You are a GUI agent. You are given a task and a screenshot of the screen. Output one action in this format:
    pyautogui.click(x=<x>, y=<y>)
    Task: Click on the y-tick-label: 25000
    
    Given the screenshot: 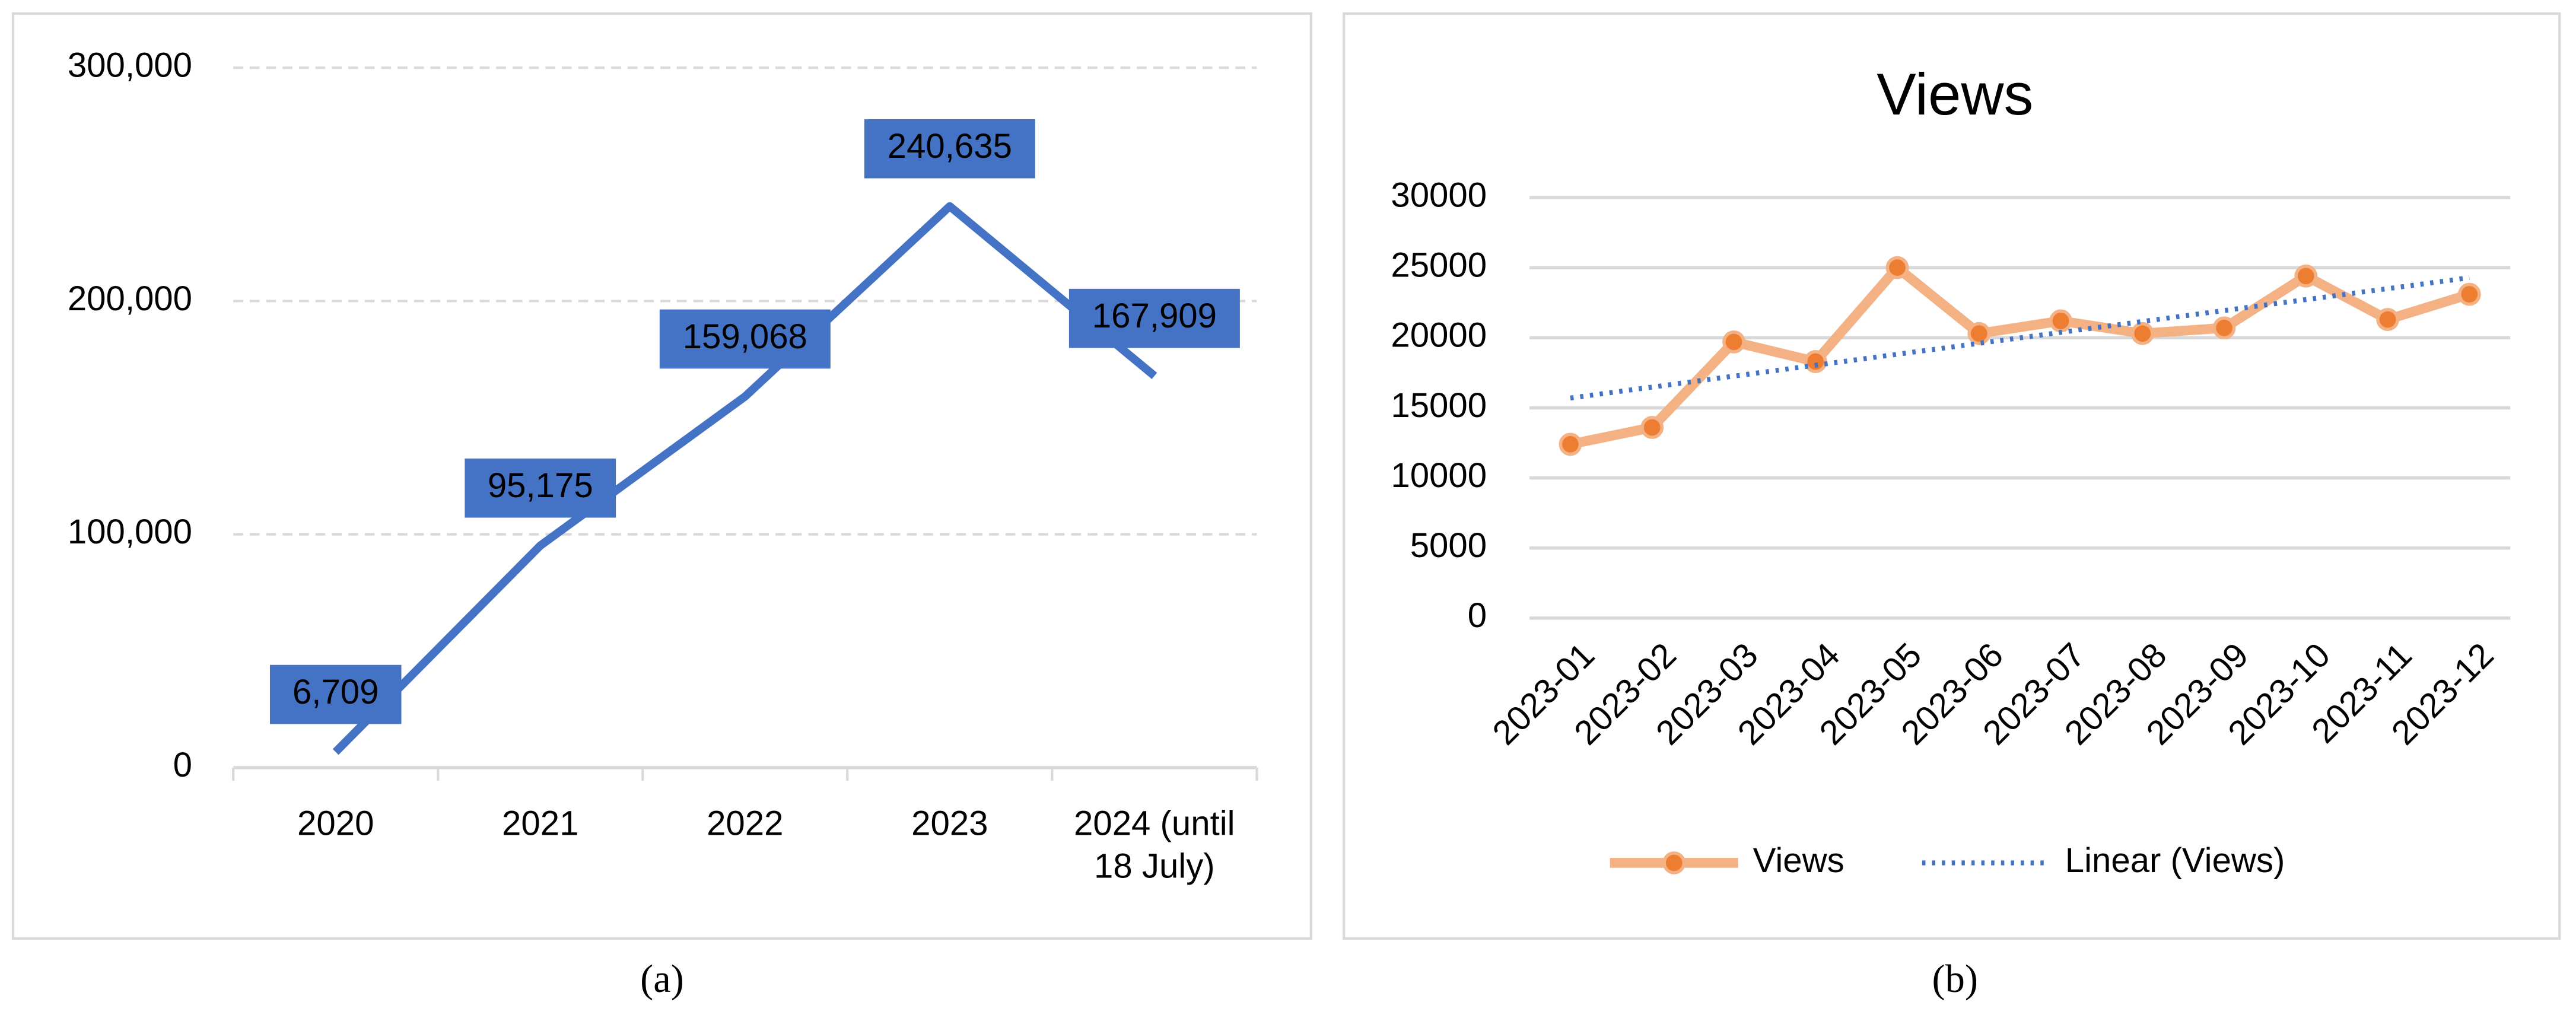 What is the action you would take?
    pyautogui.click(x=1439, y=265)
    